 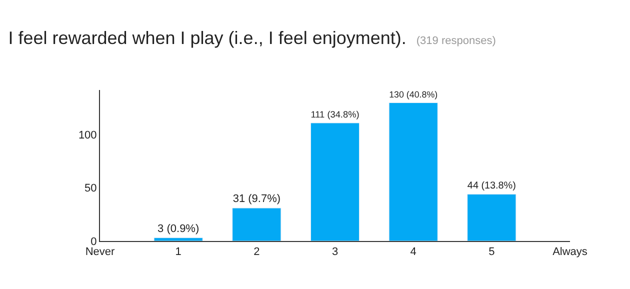 What do you see at coordinates (100, 252) in the screenshot?
I see `x-tick-label: Never` at bounding box center [100, 252].